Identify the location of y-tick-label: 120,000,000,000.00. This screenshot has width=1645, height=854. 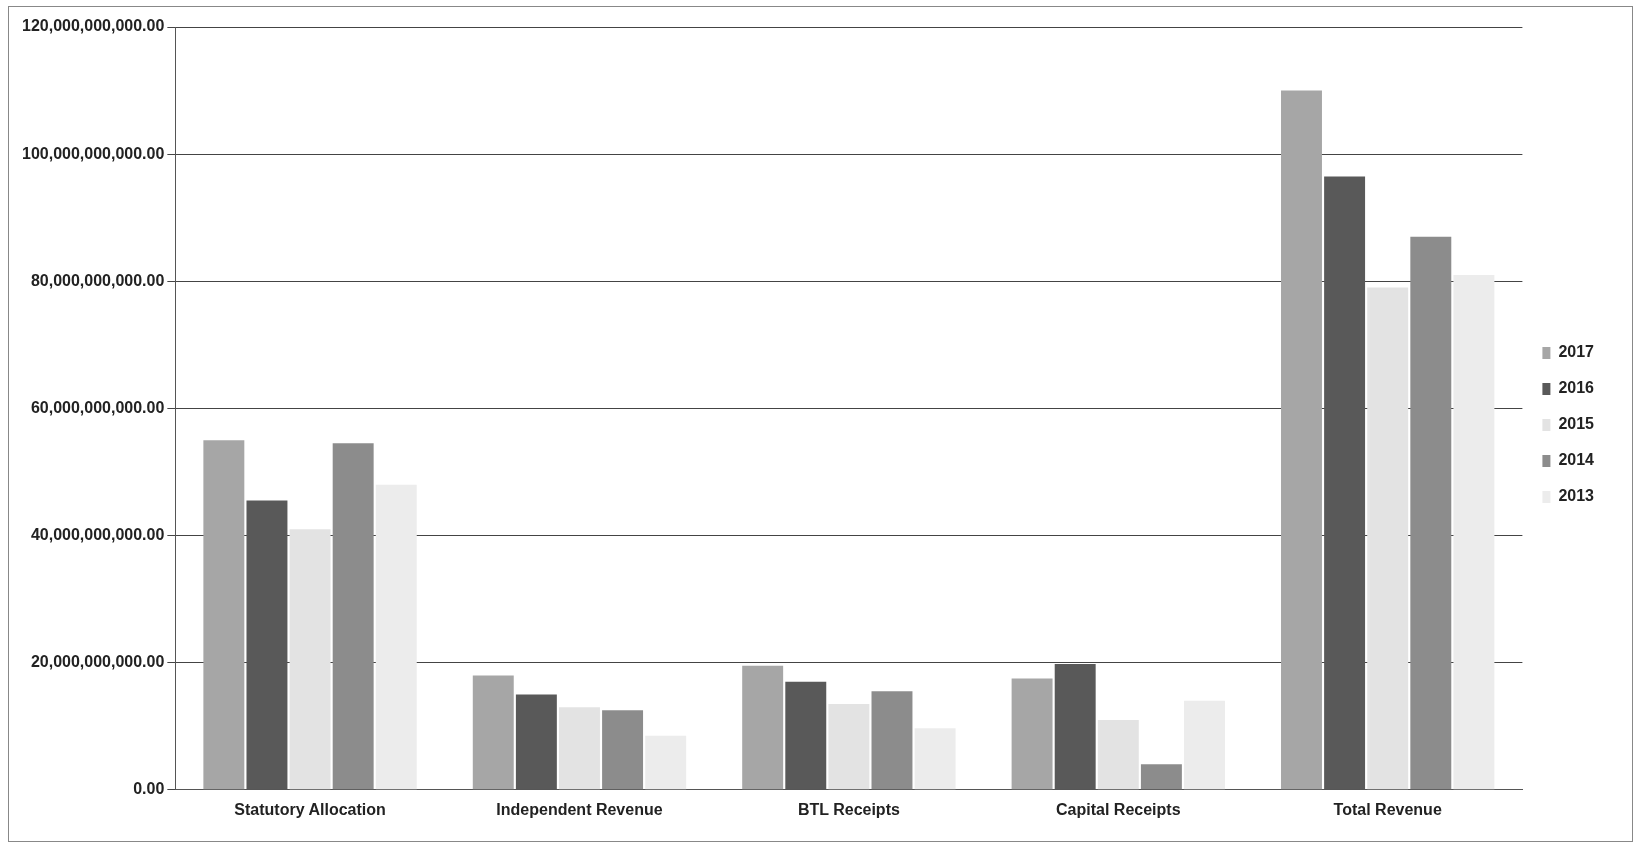
(93, 26).